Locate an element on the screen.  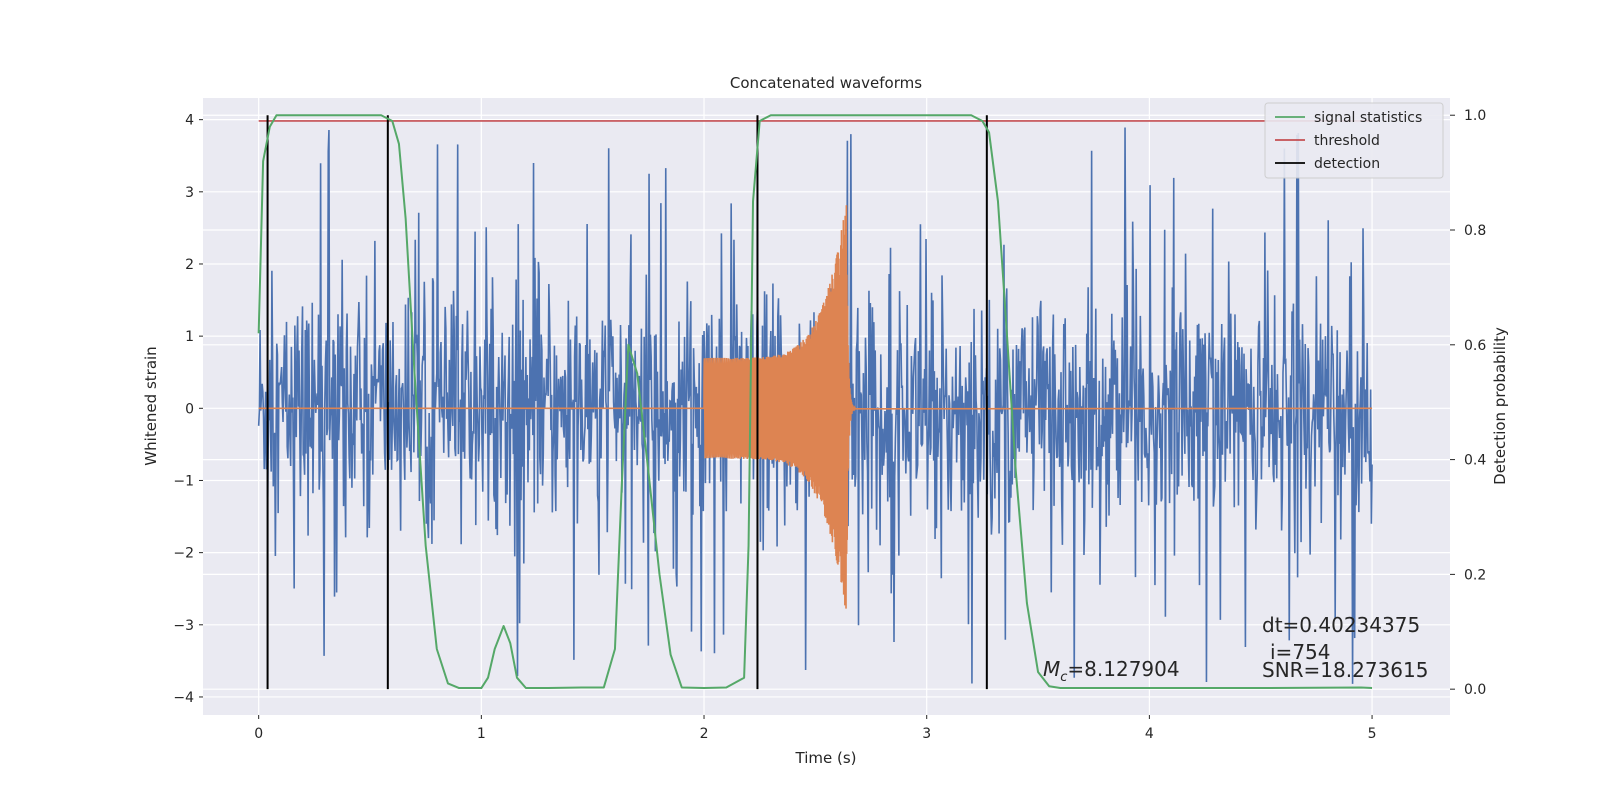
legend-label-detection: detection is located at coordinates (1347, 164).